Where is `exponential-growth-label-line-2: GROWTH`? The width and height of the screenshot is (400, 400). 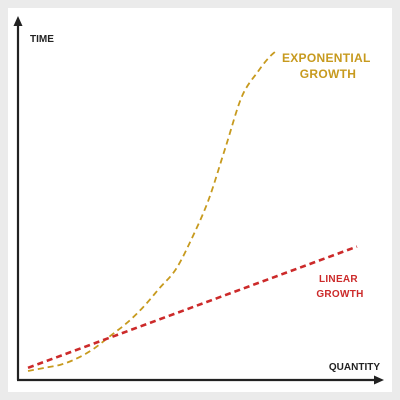 exponential-growth-label-line-2: GROWTH is located at coordinates (328, 74).